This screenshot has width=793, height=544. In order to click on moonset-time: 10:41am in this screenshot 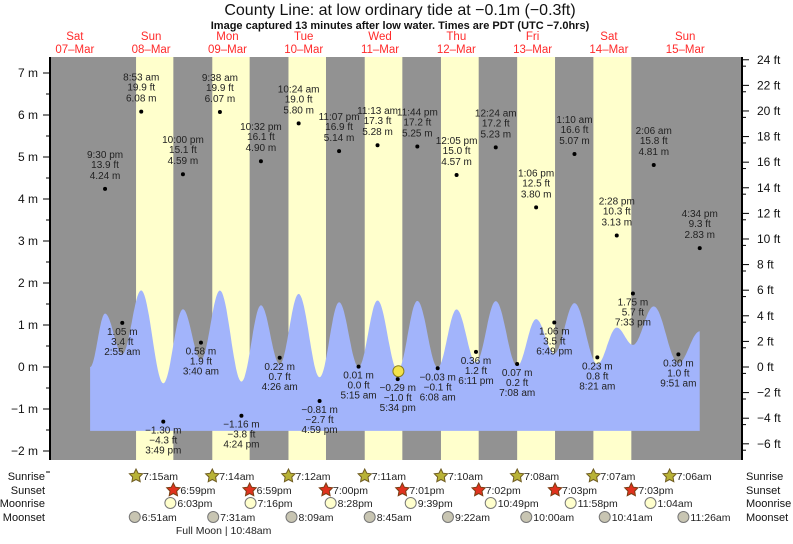, I will do `click(632, 518)`.